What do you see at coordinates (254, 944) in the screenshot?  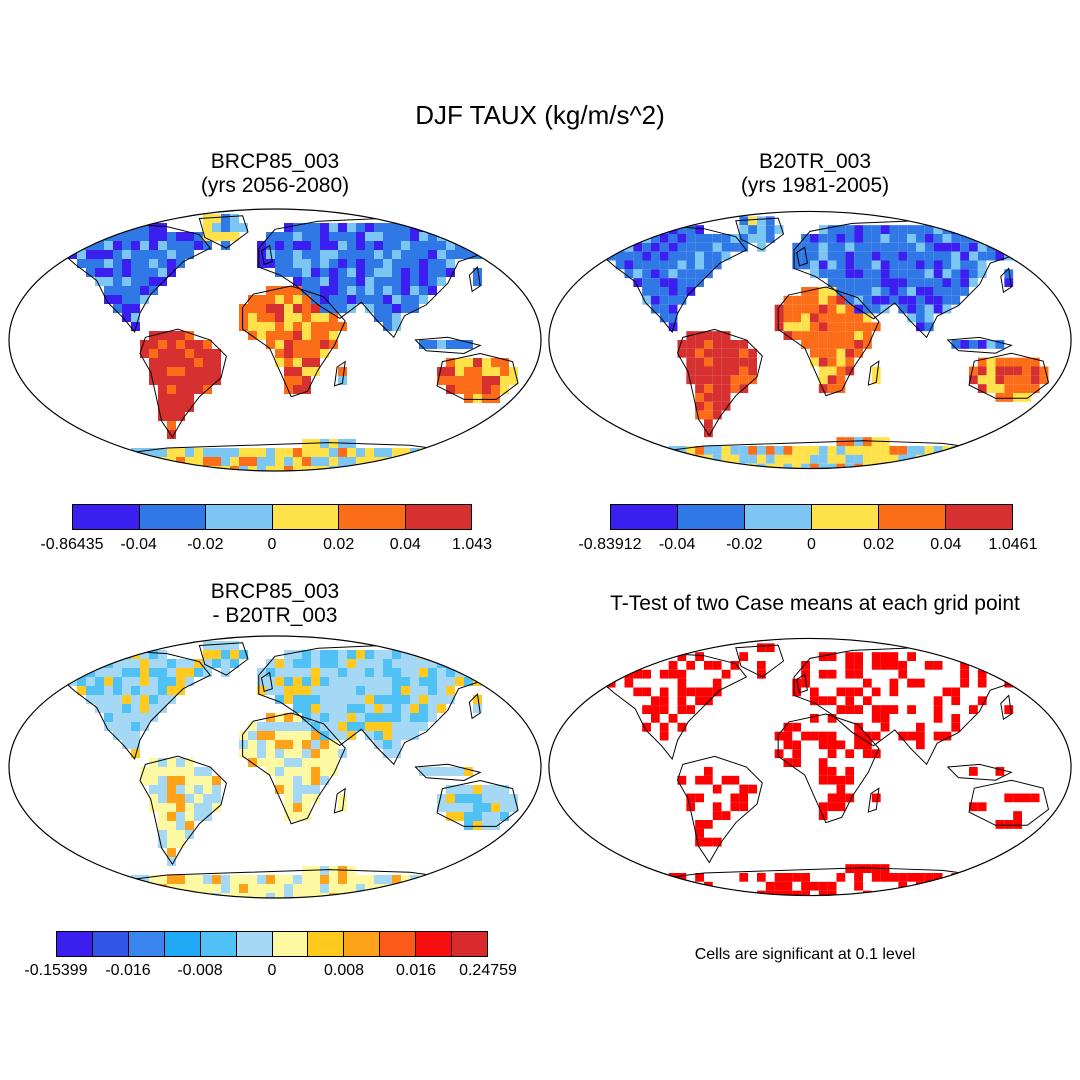 I see `colorbar-swatch` at bounding box center [254, 944].